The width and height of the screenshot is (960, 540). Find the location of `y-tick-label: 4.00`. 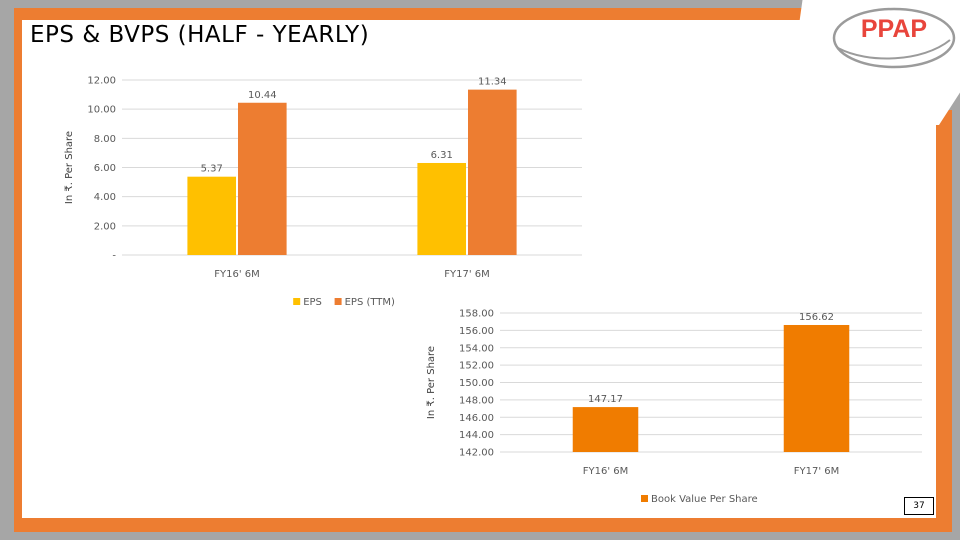

y-tick-label: 4.00 is located at coordinates (105, 197).